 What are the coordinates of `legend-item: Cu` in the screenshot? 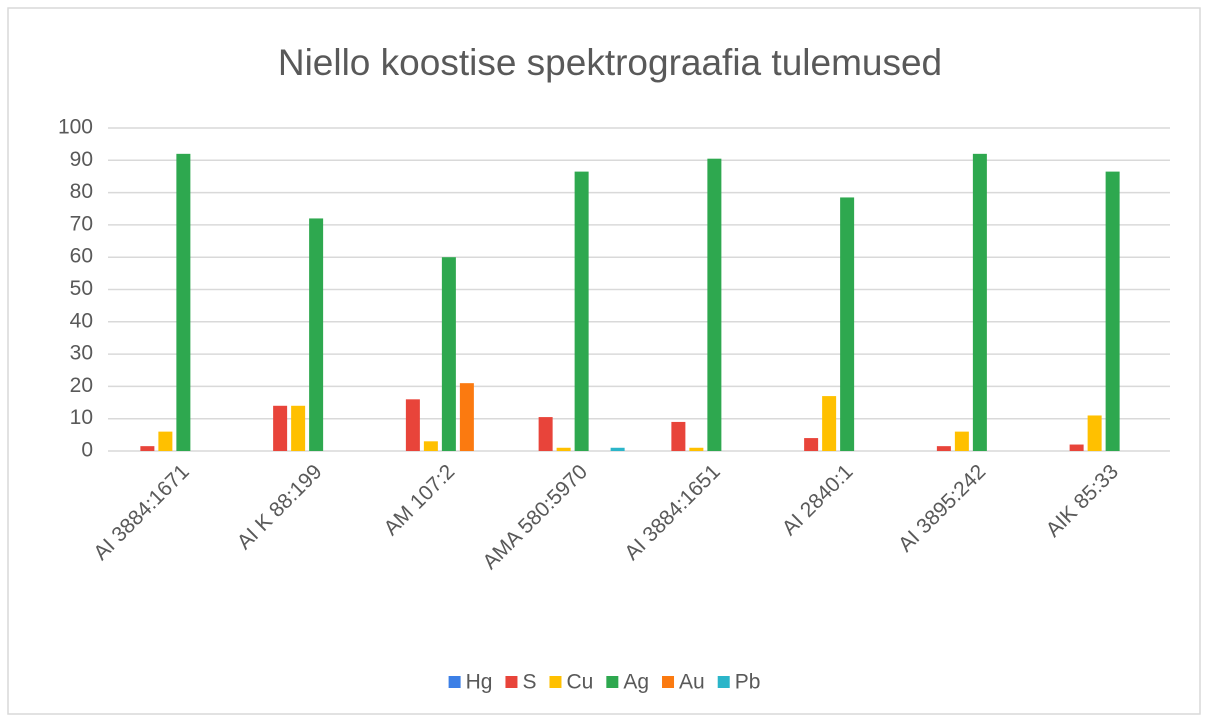 It's located at (571, 682).